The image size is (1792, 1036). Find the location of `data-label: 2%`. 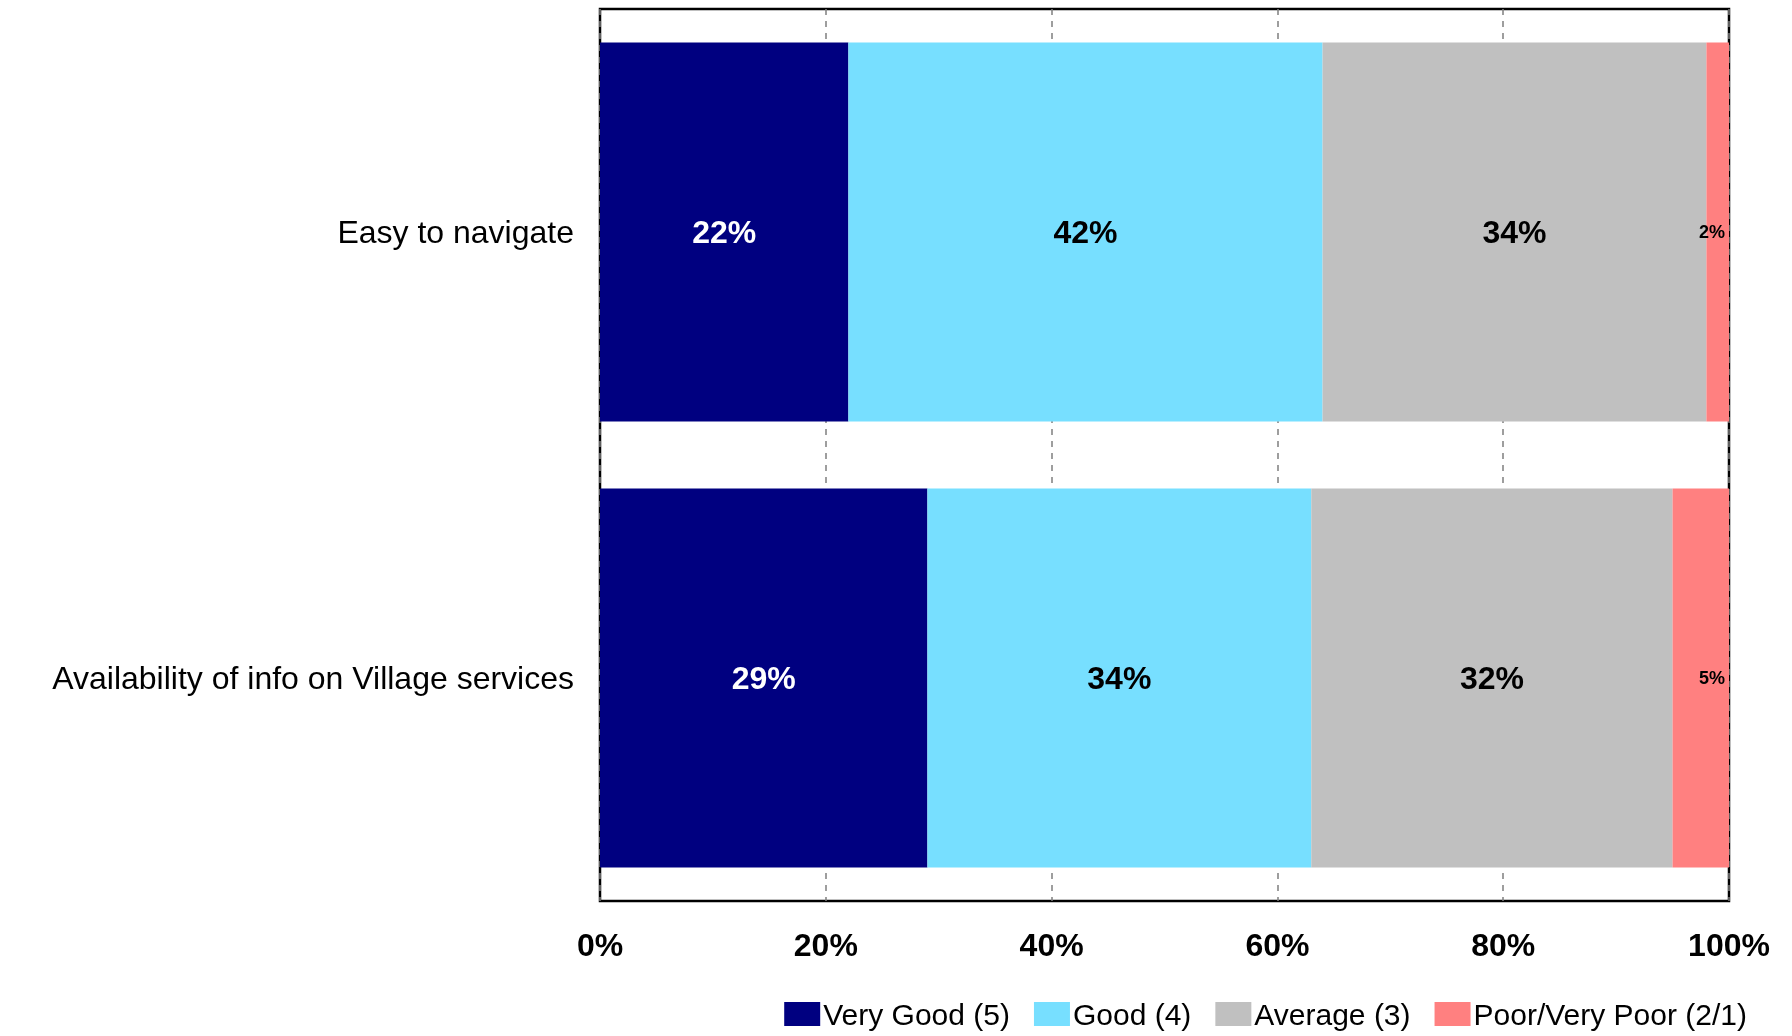

data-label: 2% is located at coordinates (1711, 232).